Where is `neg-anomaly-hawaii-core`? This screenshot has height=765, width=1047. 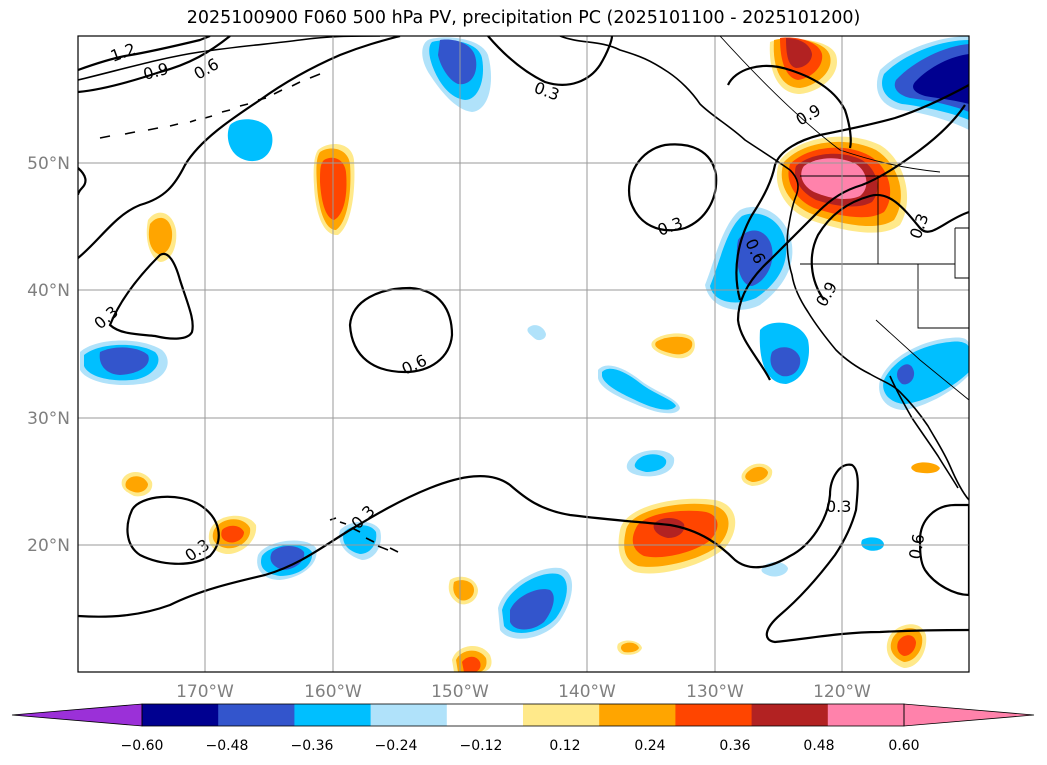
neg-anomaly-hawaii-core is located at coordinates (360, 539).